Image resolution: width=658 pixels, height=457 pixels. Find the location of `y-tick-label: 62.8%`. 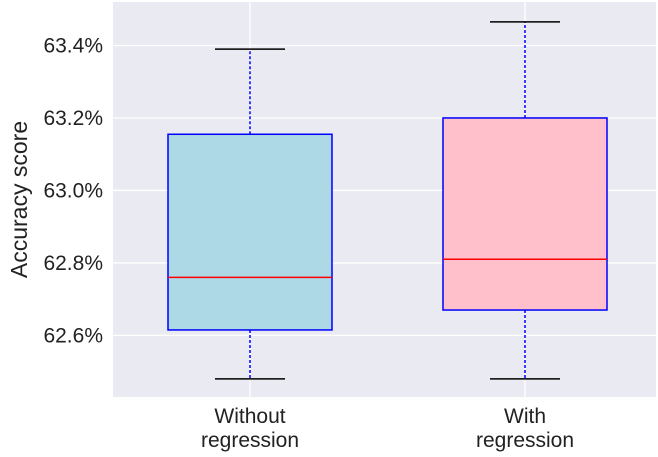

y-tick-label: 62.8% is located at coordinates (73, 263).